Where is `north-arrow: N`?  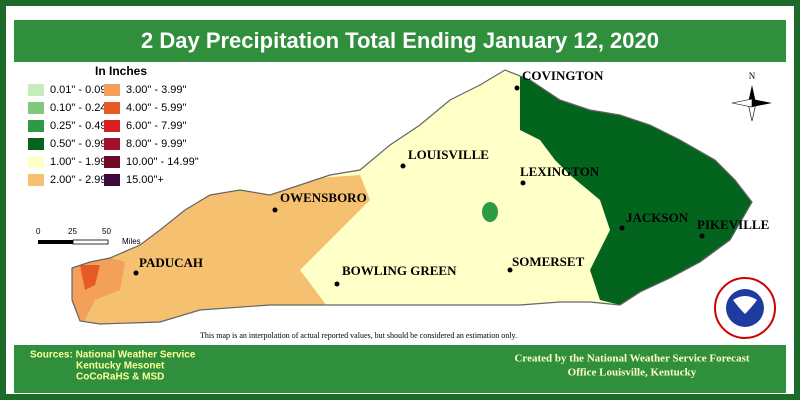
north-arrow: N is located at coordinates (751, 96).